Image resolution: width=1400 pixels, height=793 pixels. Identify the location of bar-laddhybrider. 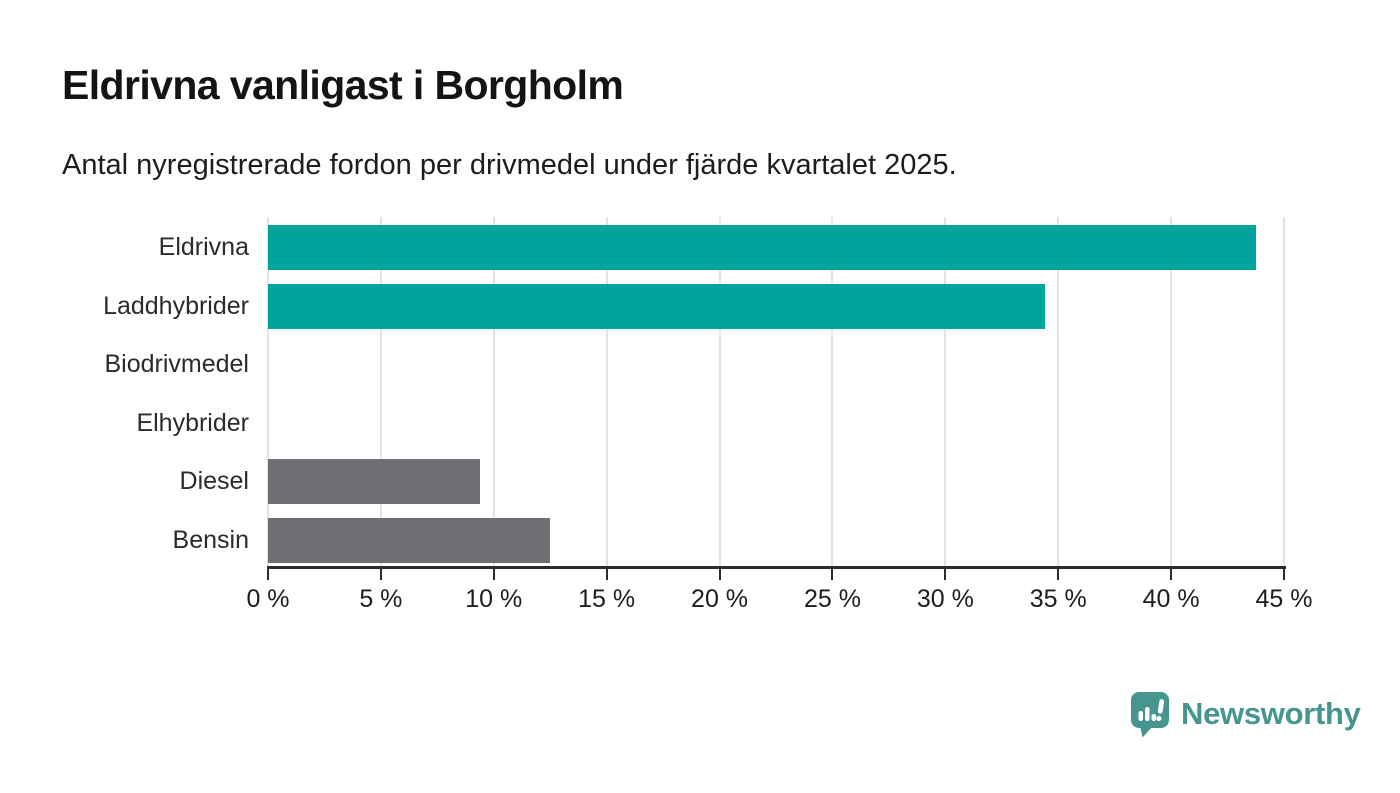
(656, 306).